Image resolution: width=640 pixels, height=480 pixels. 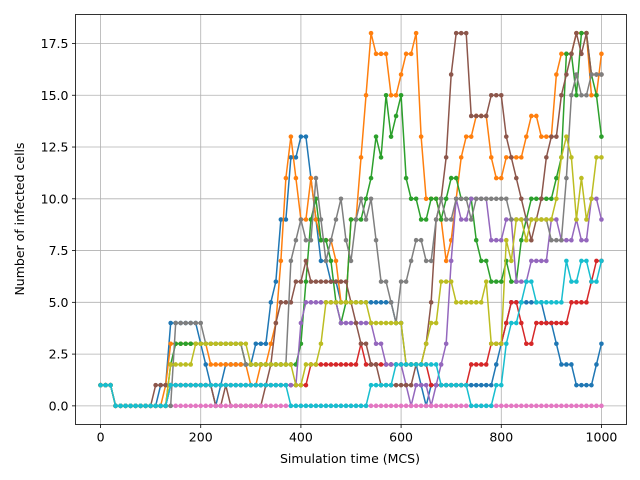 I want to click on y-tick-label: 15.0, so click(x=55, y=95).